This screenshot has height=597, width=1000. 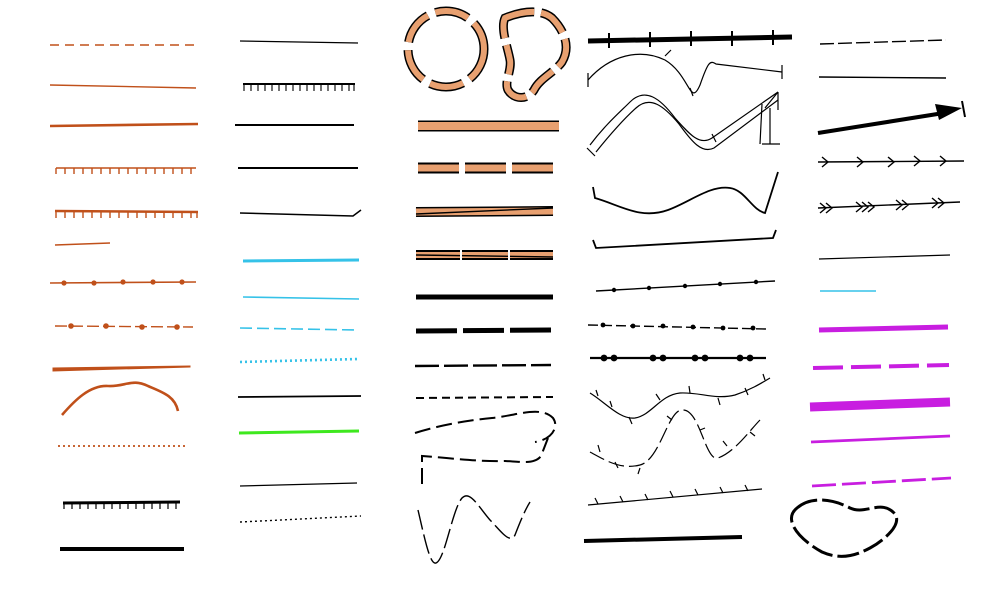 I want to click on purple-thick-line, so click(x=883, y=328).